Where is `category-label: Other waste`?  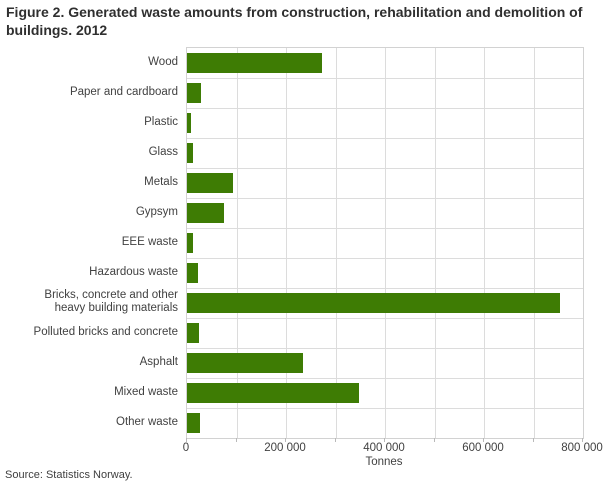
category-label: Other waste is located at coordinates (147, 421).